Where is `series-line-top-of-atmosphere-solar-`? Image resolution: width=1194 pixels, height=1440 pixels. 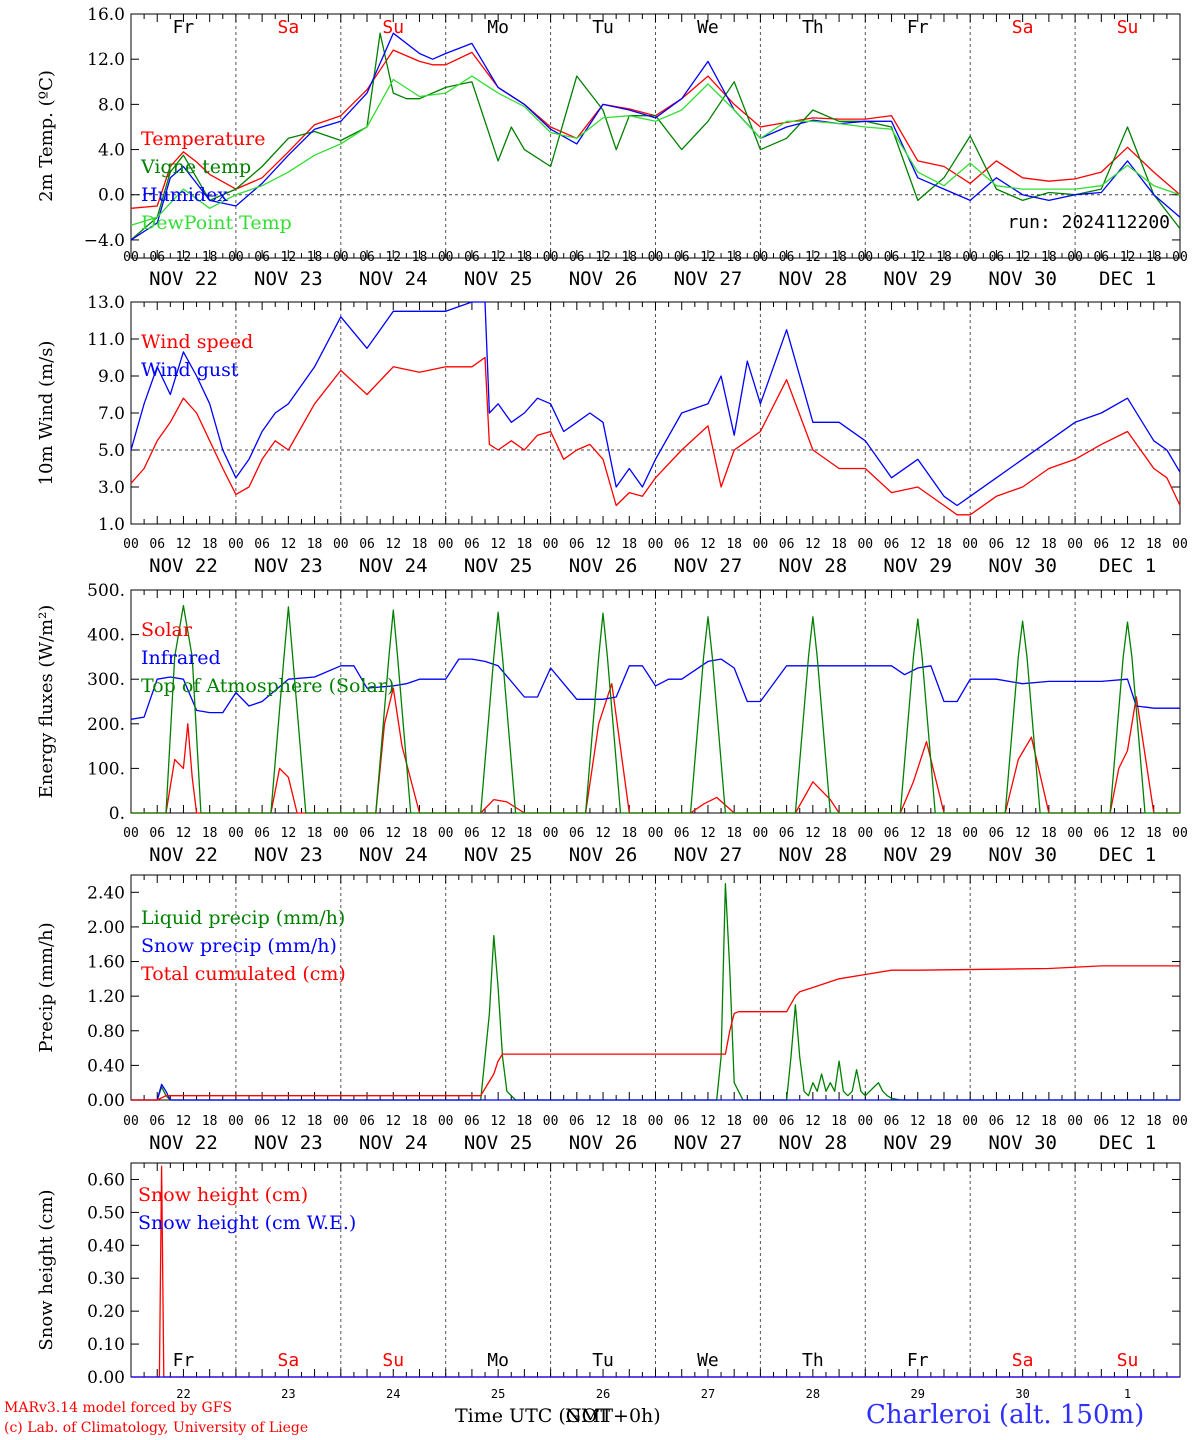
series-line-top-of-atmosphere-solar- is located at coordinates (655, 709).